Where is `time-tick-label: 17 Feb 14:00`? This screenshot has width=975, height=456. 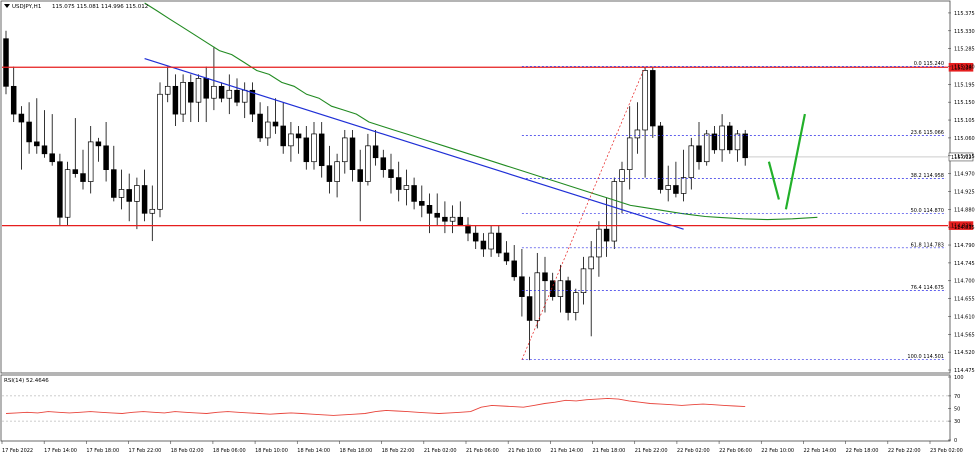 time-tick-label: 17 Feb 14:00 is located at coordinates (60, 451).